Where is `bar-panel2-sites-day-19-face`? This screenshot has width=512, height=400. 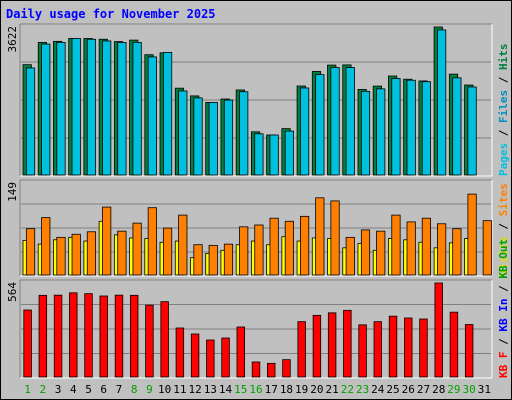 bar-panel2-sites-day-19-face is located at coordinates (305, 245).